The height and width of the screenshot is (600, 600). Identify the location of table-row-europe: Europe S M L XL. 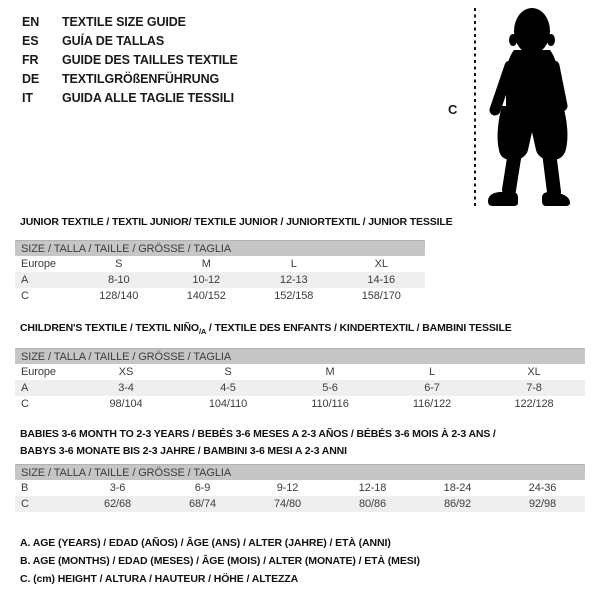
(220, 264).